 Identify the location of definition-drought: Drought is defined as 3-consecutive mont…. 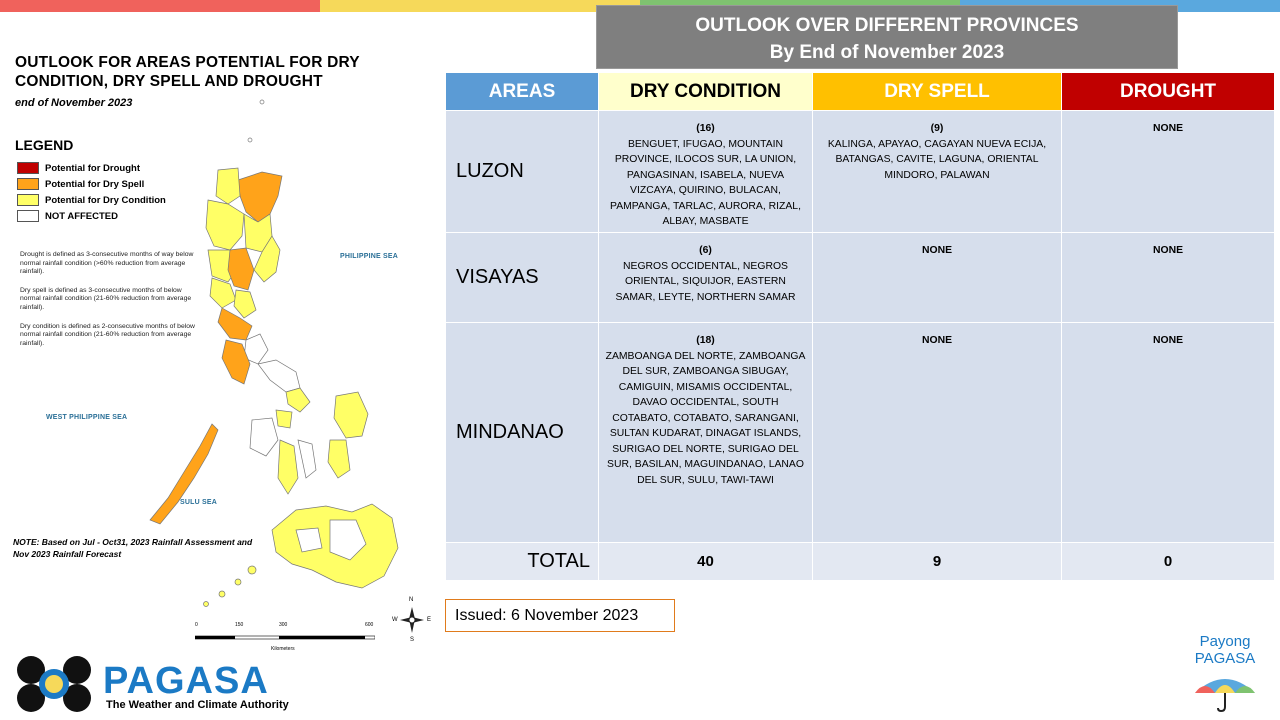
(107, 263).